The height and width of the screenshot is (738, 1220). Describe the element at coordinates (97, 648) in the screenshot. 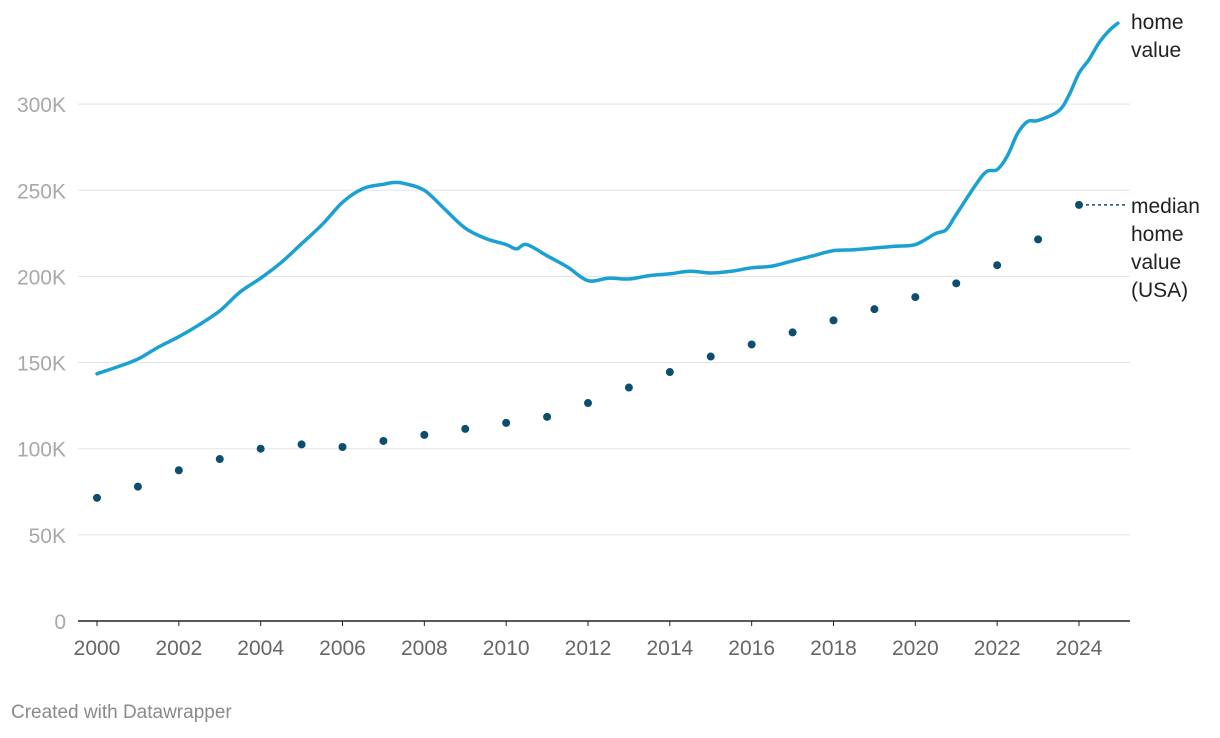

I see `x-tick-label: 2000` at that location.